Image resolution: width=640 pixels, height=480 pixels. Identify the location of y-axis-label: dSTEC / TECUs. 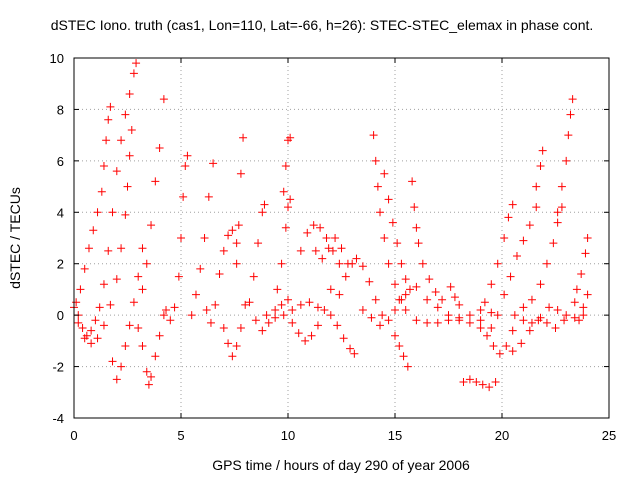
(15, 238).